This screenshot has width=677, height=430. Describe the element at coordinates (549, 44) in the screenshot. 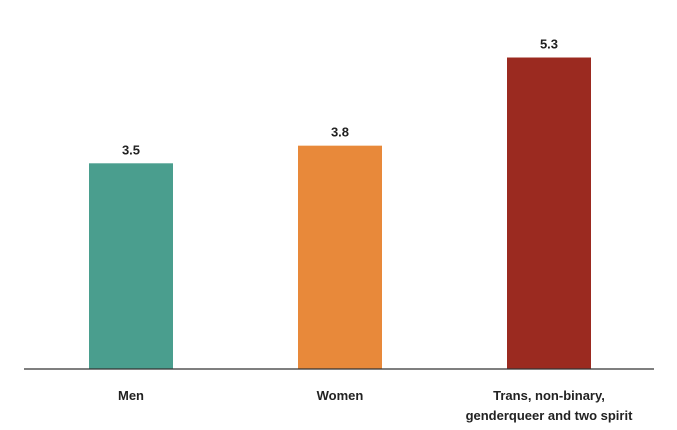

I see `value-label-2: 5.3` at that location.